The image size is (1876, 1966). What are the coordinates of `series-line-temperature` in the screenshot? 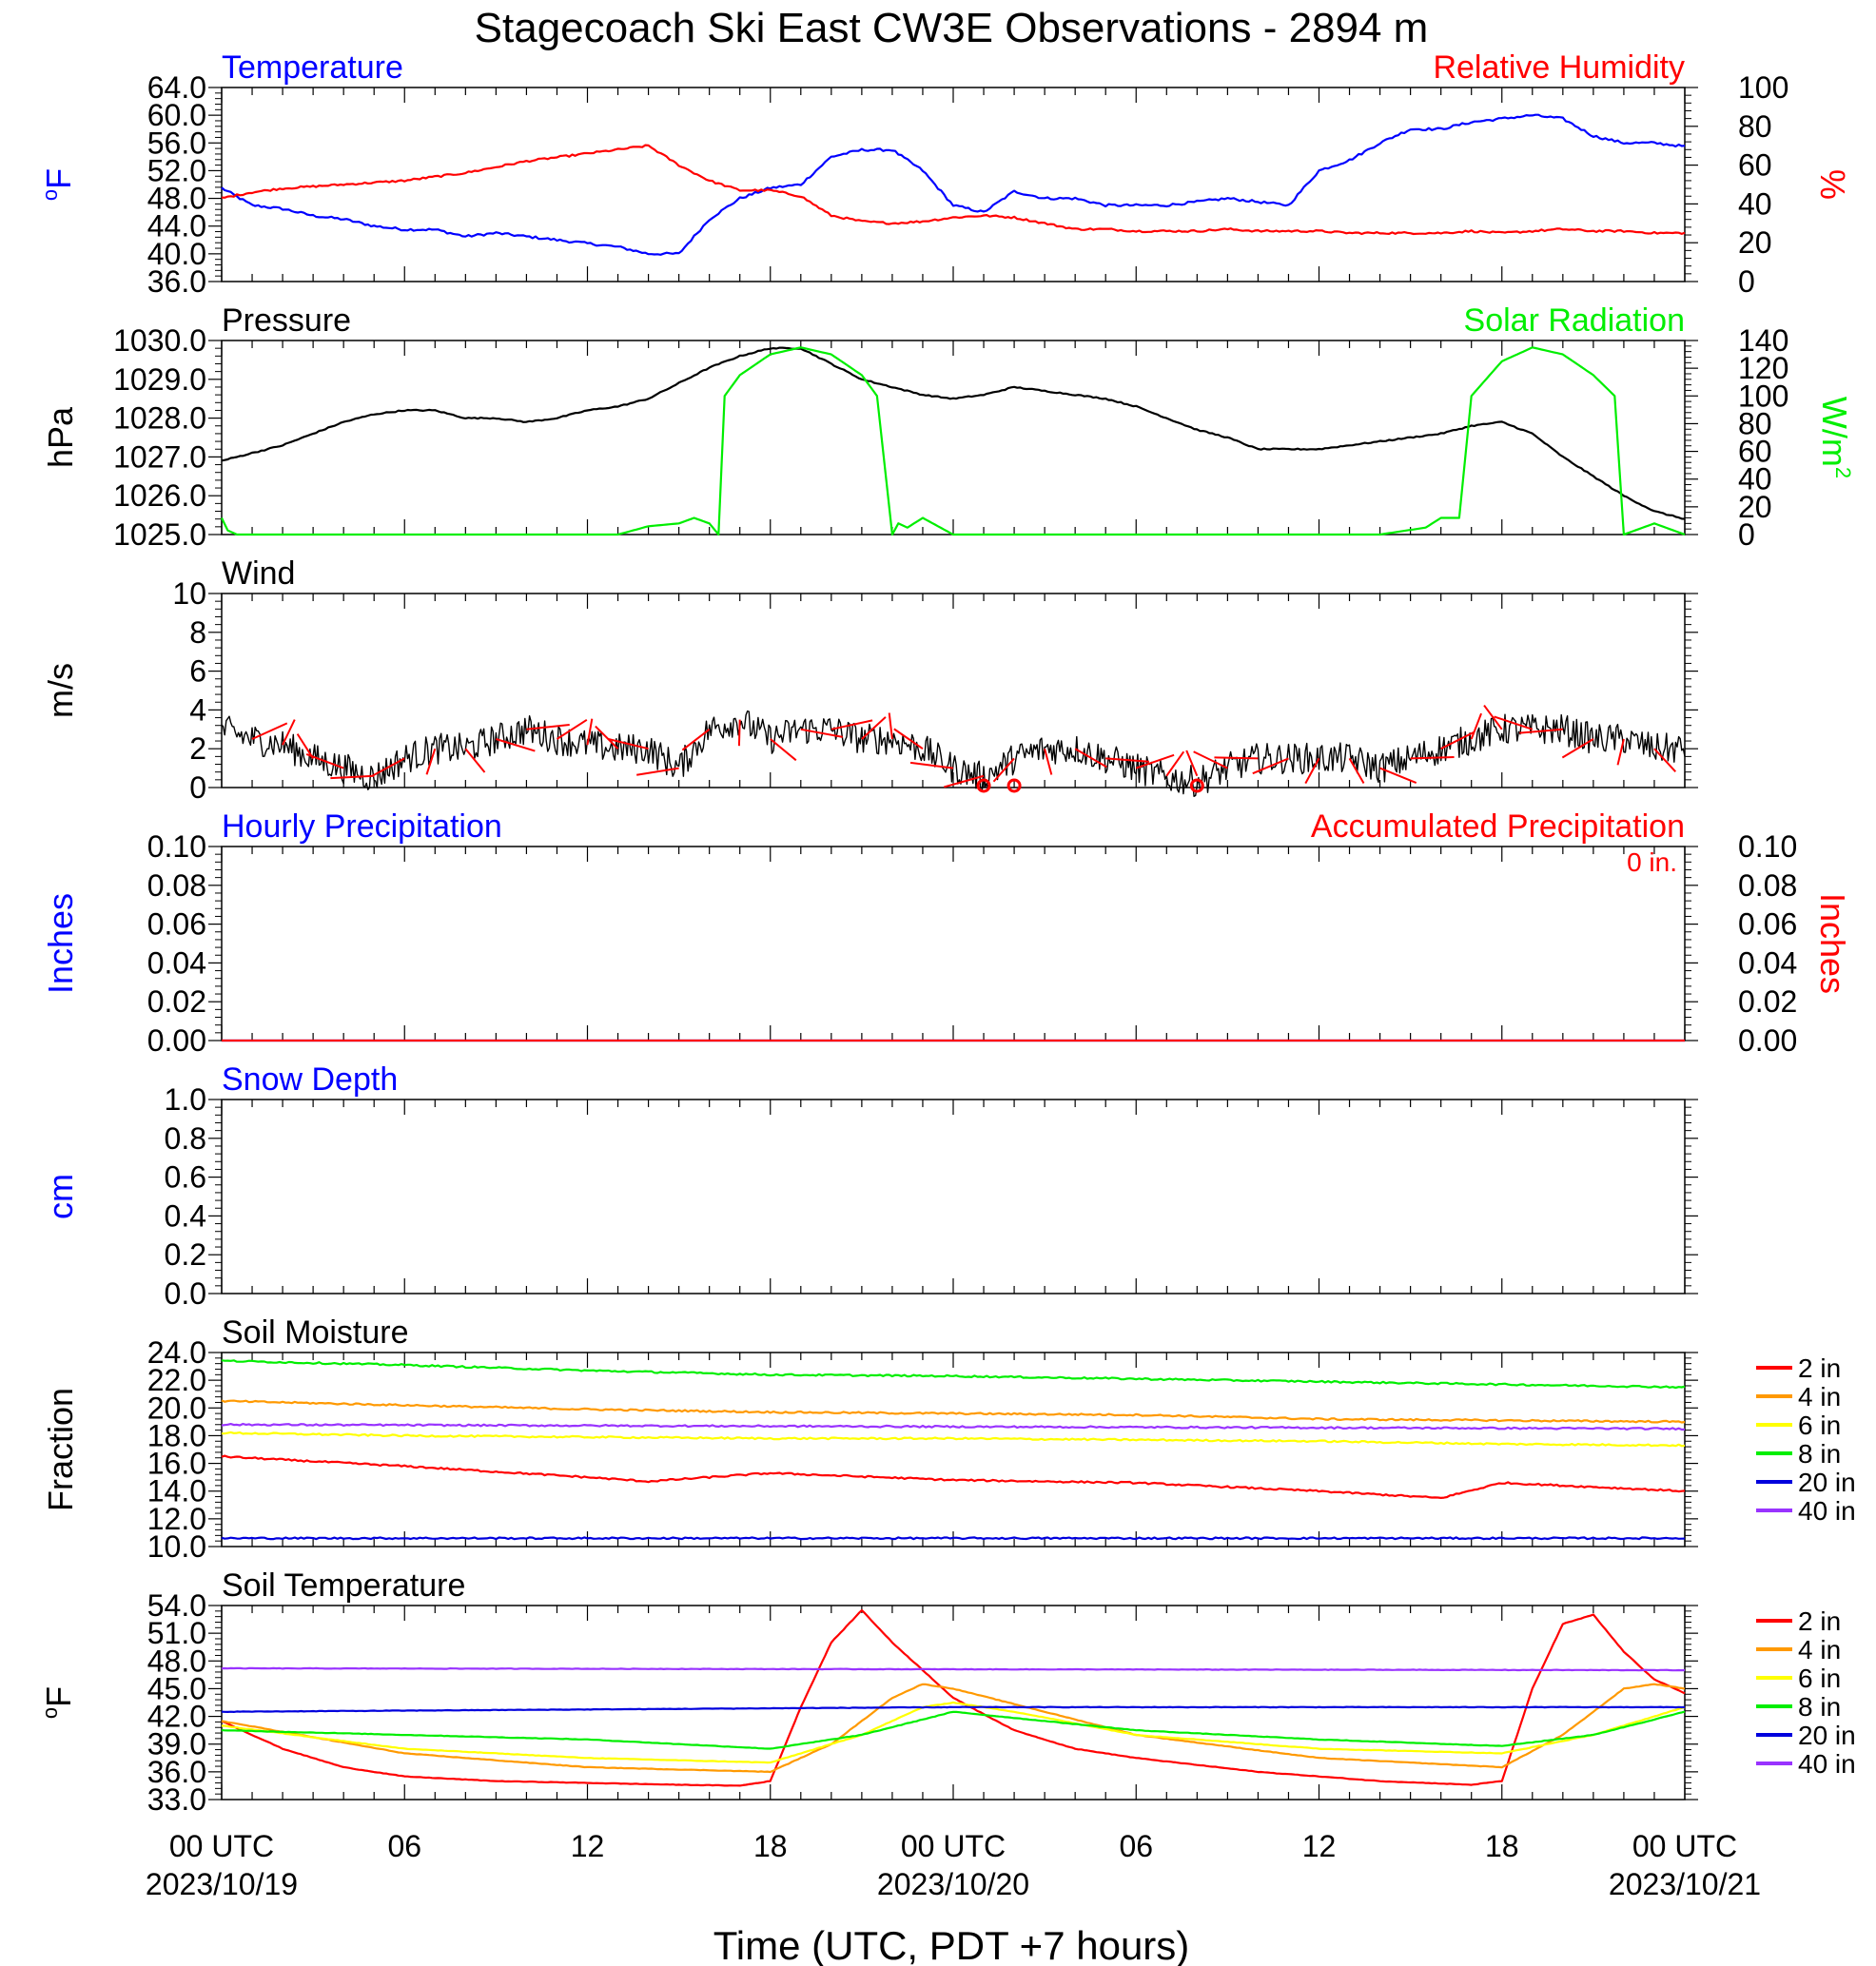 It's located at (953, 184).